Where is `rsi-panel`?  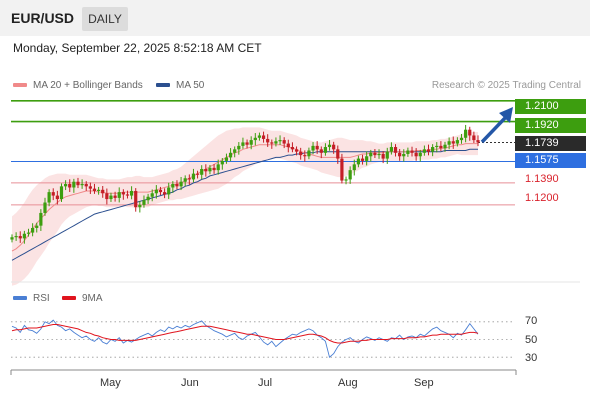 rsi-panel is located at coordinates (263, 339).